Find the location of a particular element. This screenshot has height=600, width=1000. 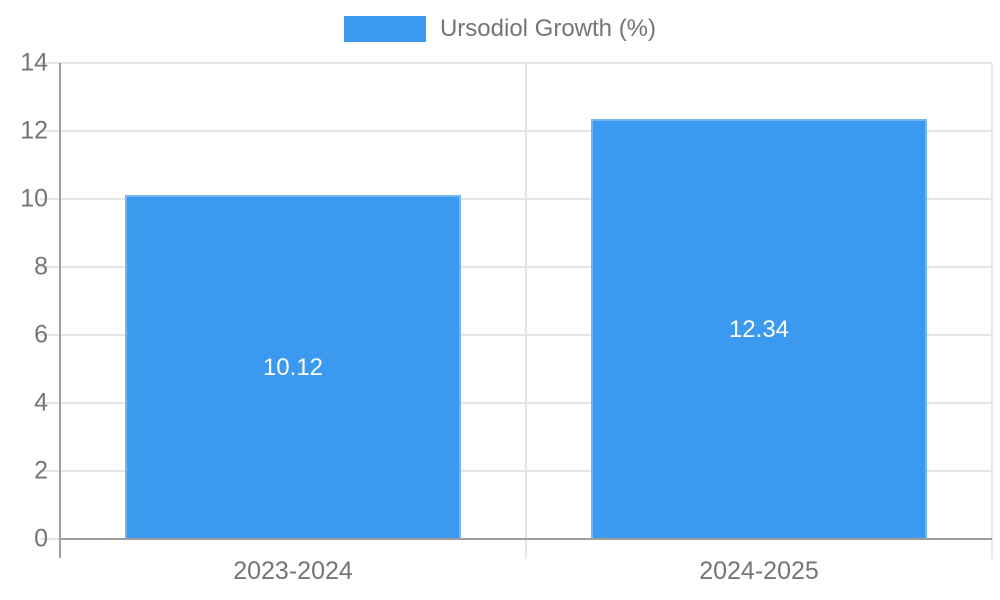

y-tick-label: 14 is located at coordinates (34, 62).